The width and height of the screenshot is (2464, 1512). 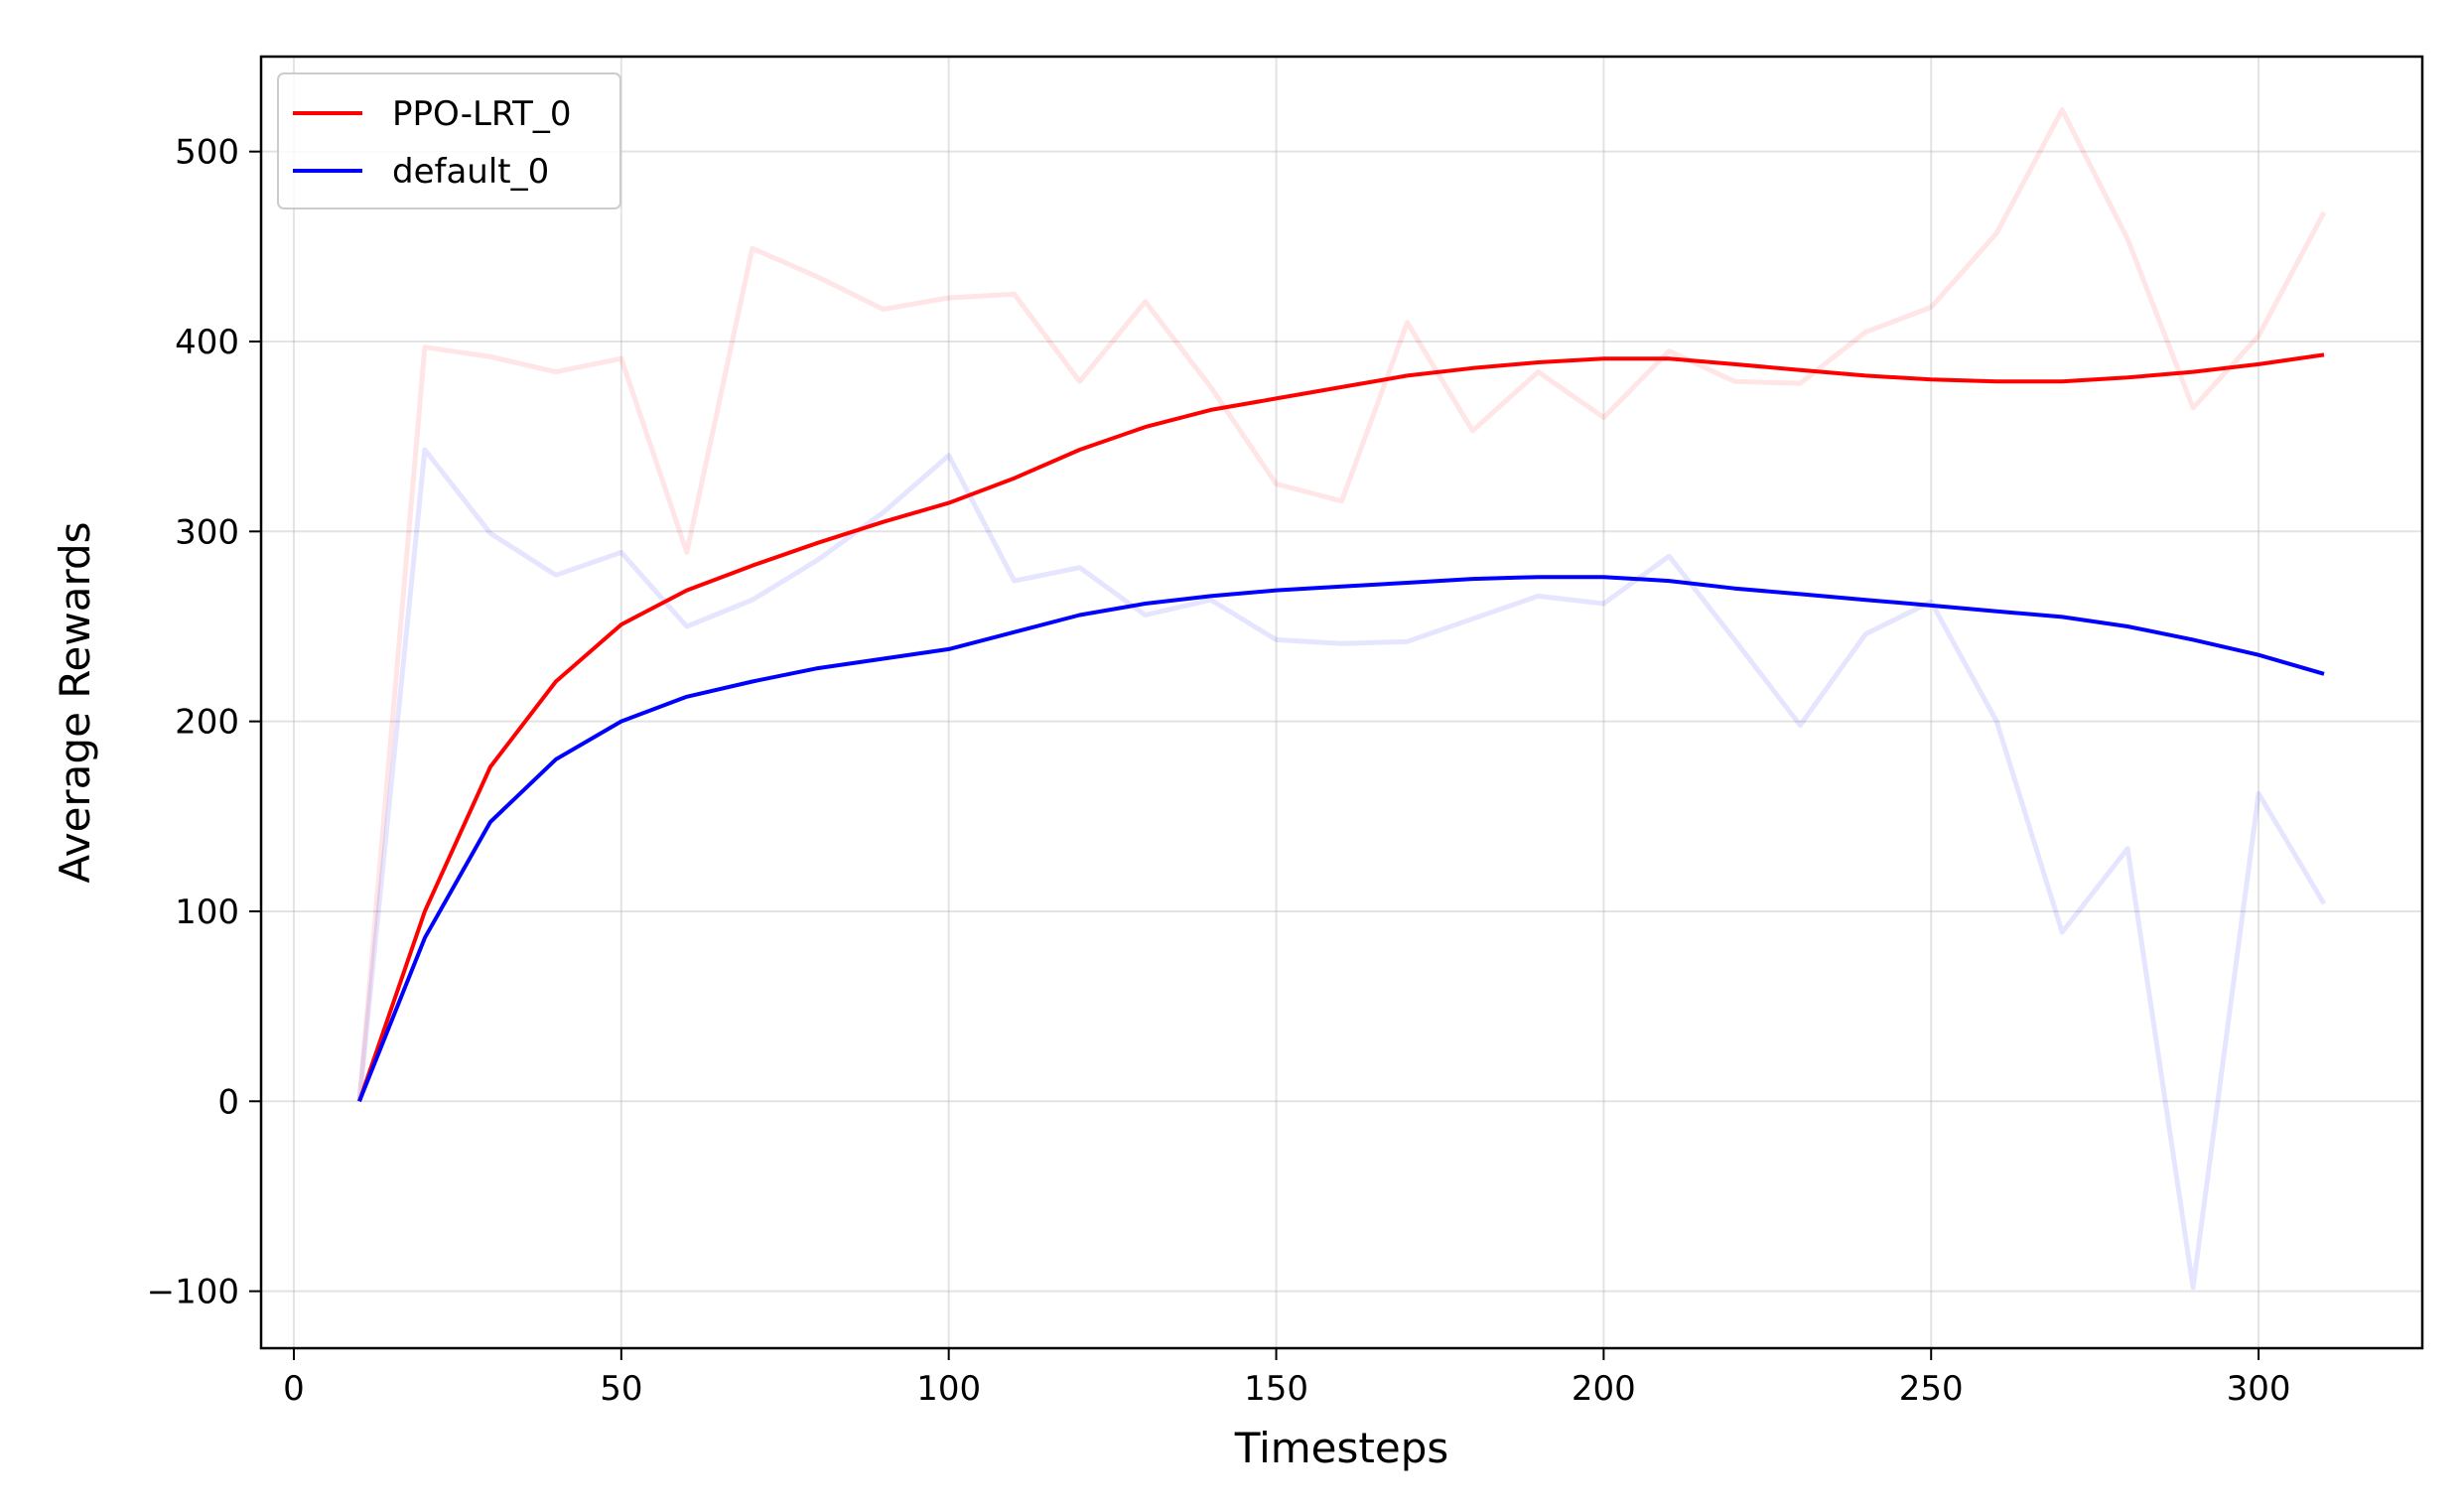 What do you see at coordinates (228, 1102) in the screenshot?
I see `y-tick-label-1: 0` at bounding box center [228, 1102].